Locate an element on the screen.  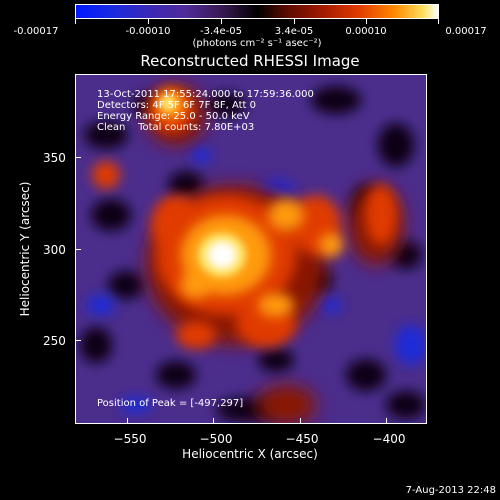
y-tick-label: 300 is located at coordinates (54, 250).